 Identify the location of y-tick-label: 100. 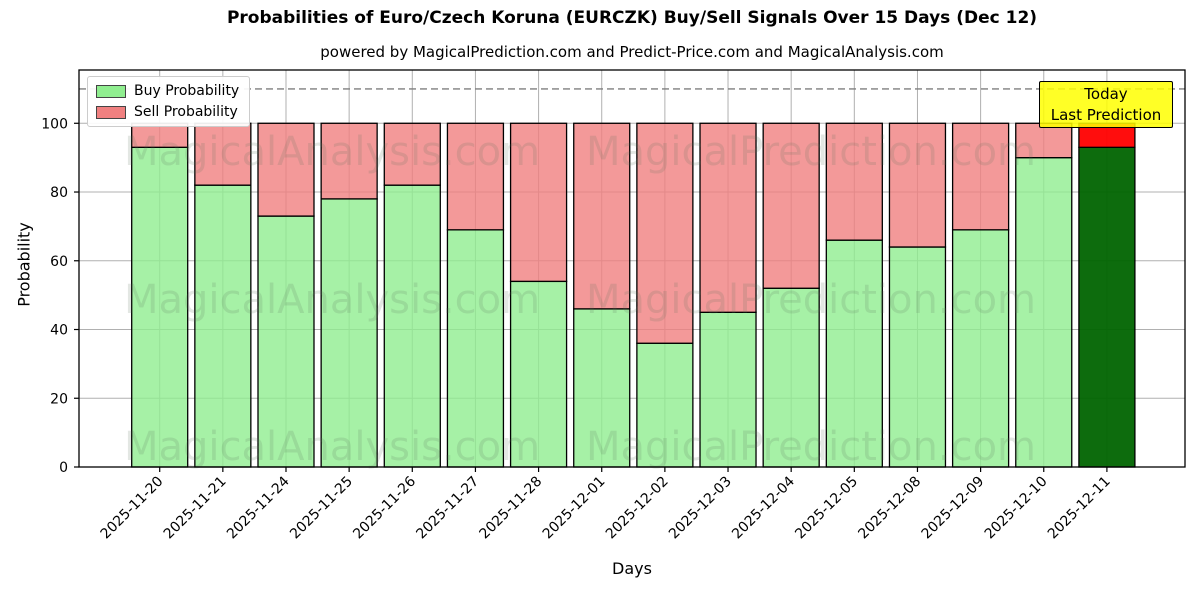
(54, 124).